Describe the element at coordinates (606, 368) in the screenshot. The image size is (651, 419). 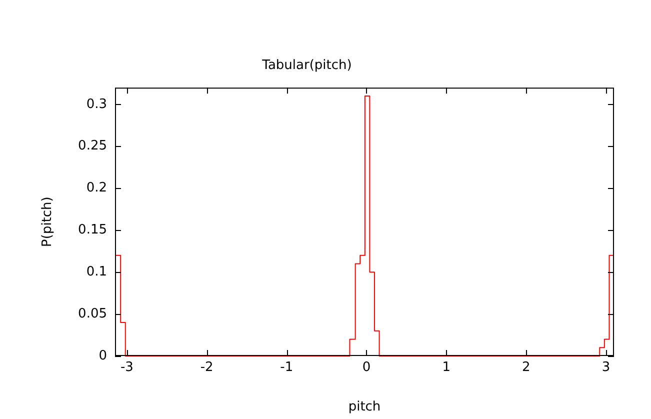
I see `x-tick-label: 3` at that location.